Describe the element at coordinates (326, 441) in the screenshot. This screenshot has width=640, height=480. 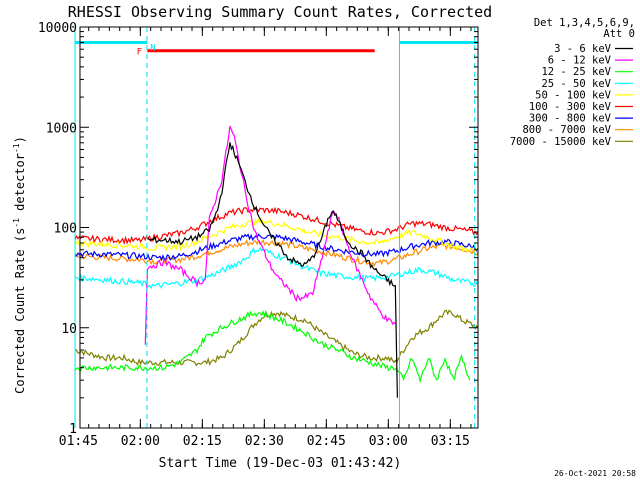
I see `x-tick-label: 02:45` at that location.